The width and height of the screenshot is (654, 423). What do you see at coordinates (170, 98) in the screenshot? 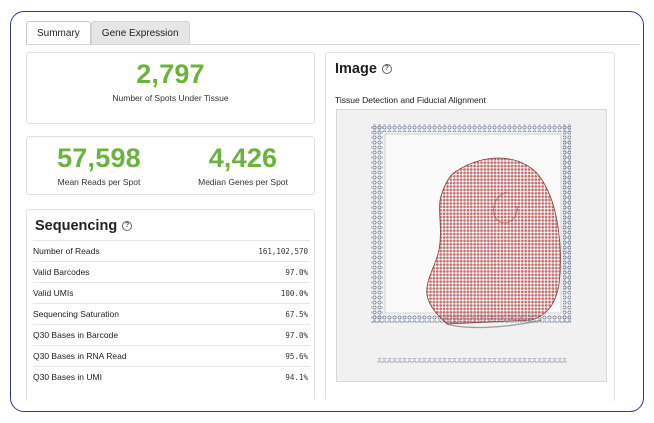
I see `spots-label: Number of Spots Under Tissue` at bounding box center [170, 98].